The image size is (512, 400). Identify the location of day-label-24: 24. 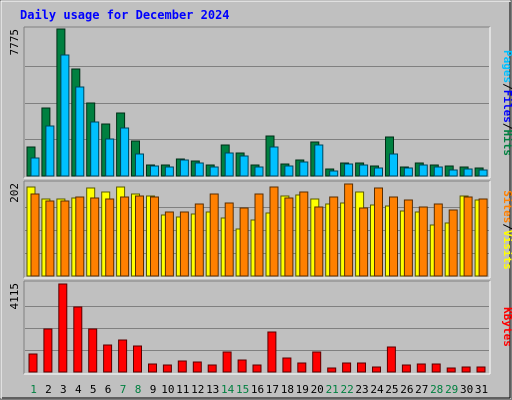
(377, 389).